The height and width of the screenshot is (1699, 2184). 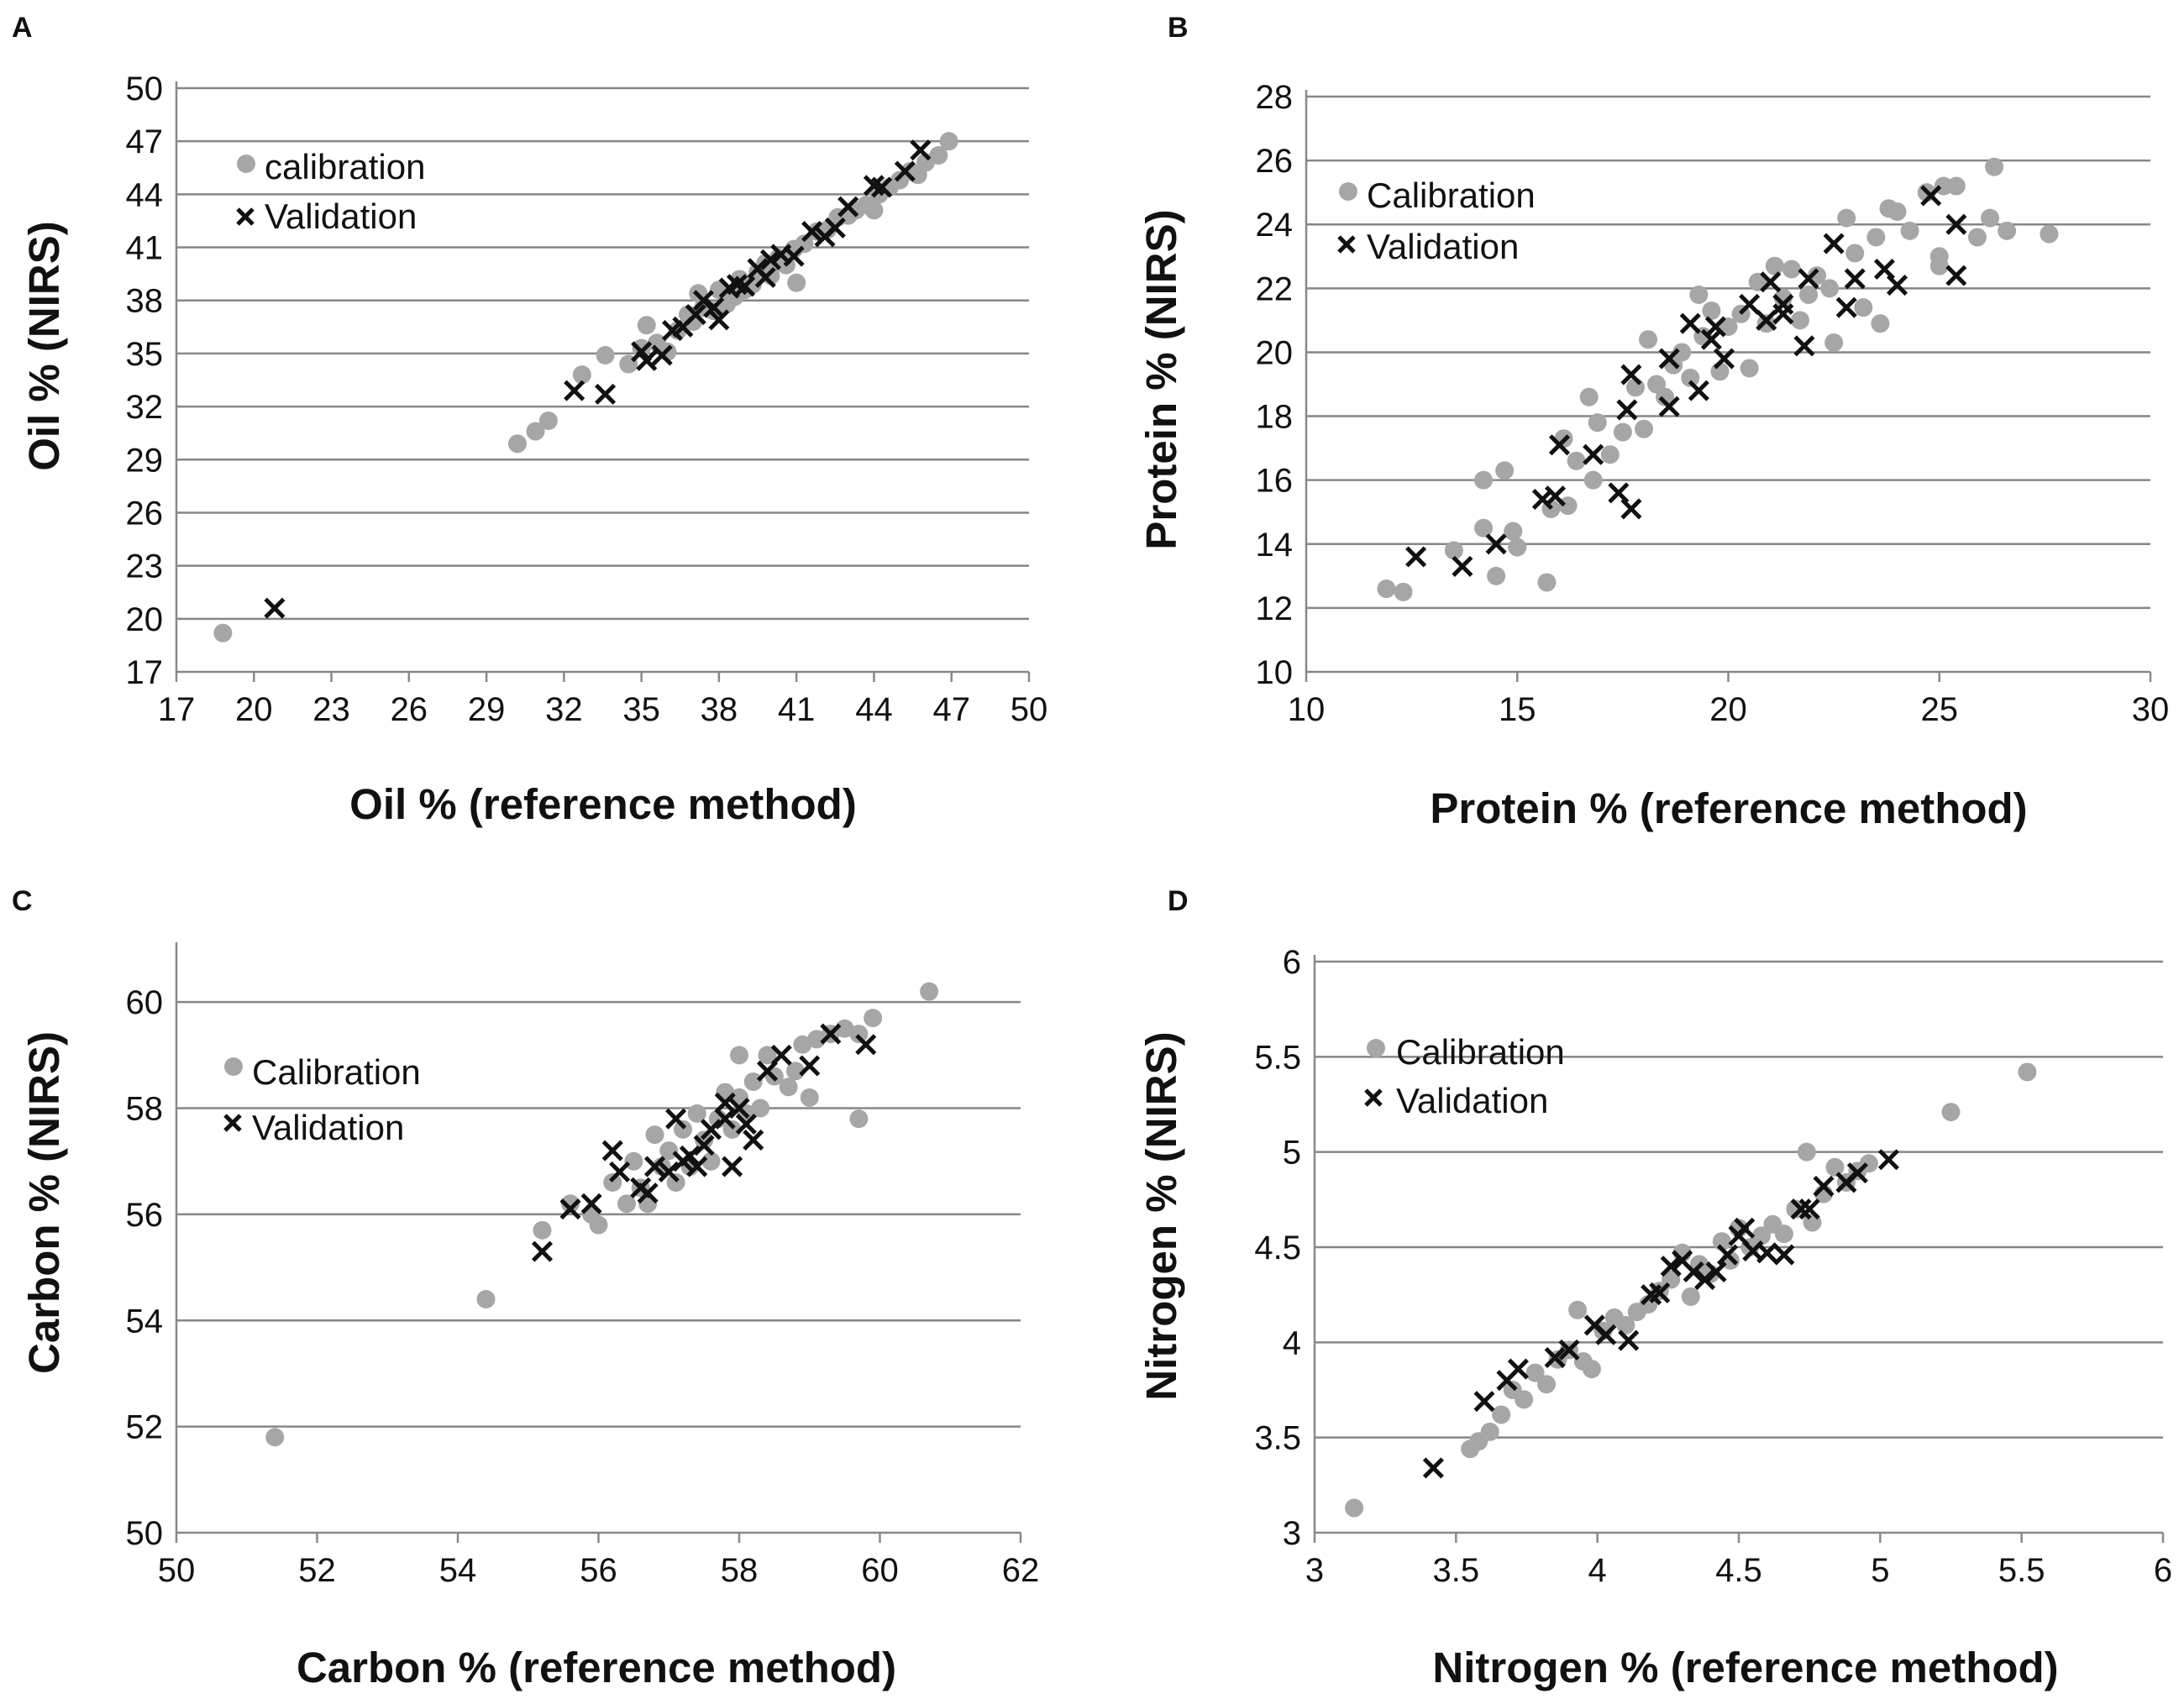 What do you see at coordinates (1277, 1248) in the screenshot?
I see `panel-d-y-tick-label: 4.5` at bounding box center [1277, 1248].